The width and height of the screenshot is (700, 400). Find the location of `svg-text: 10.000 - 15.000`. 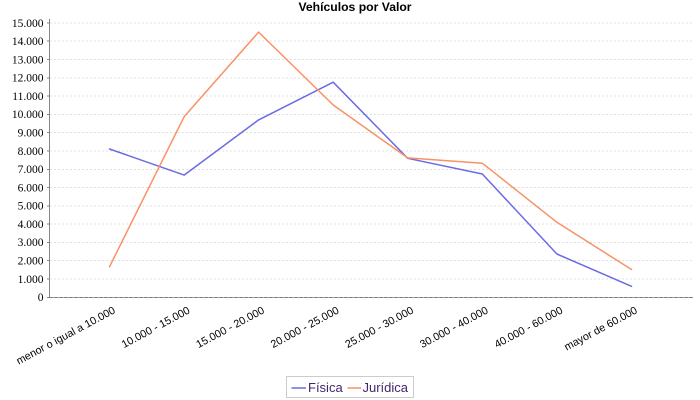

svg-text: 10.000 - 15.000 is located at coordinates (156, 328).